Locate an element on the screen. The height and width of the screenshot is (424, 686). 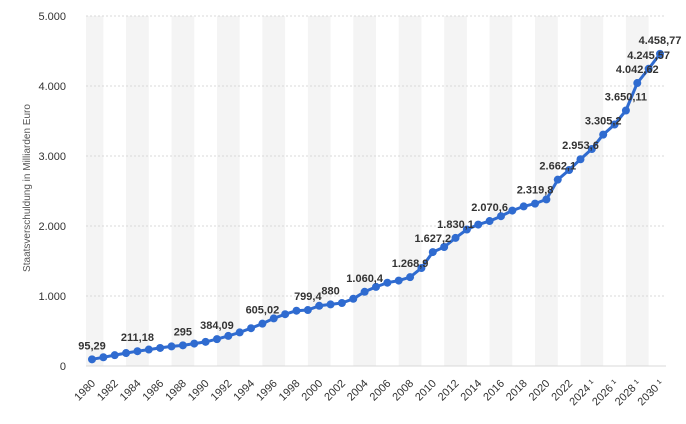
x-tick-label: 2012 is located at coordinates (449, 391).